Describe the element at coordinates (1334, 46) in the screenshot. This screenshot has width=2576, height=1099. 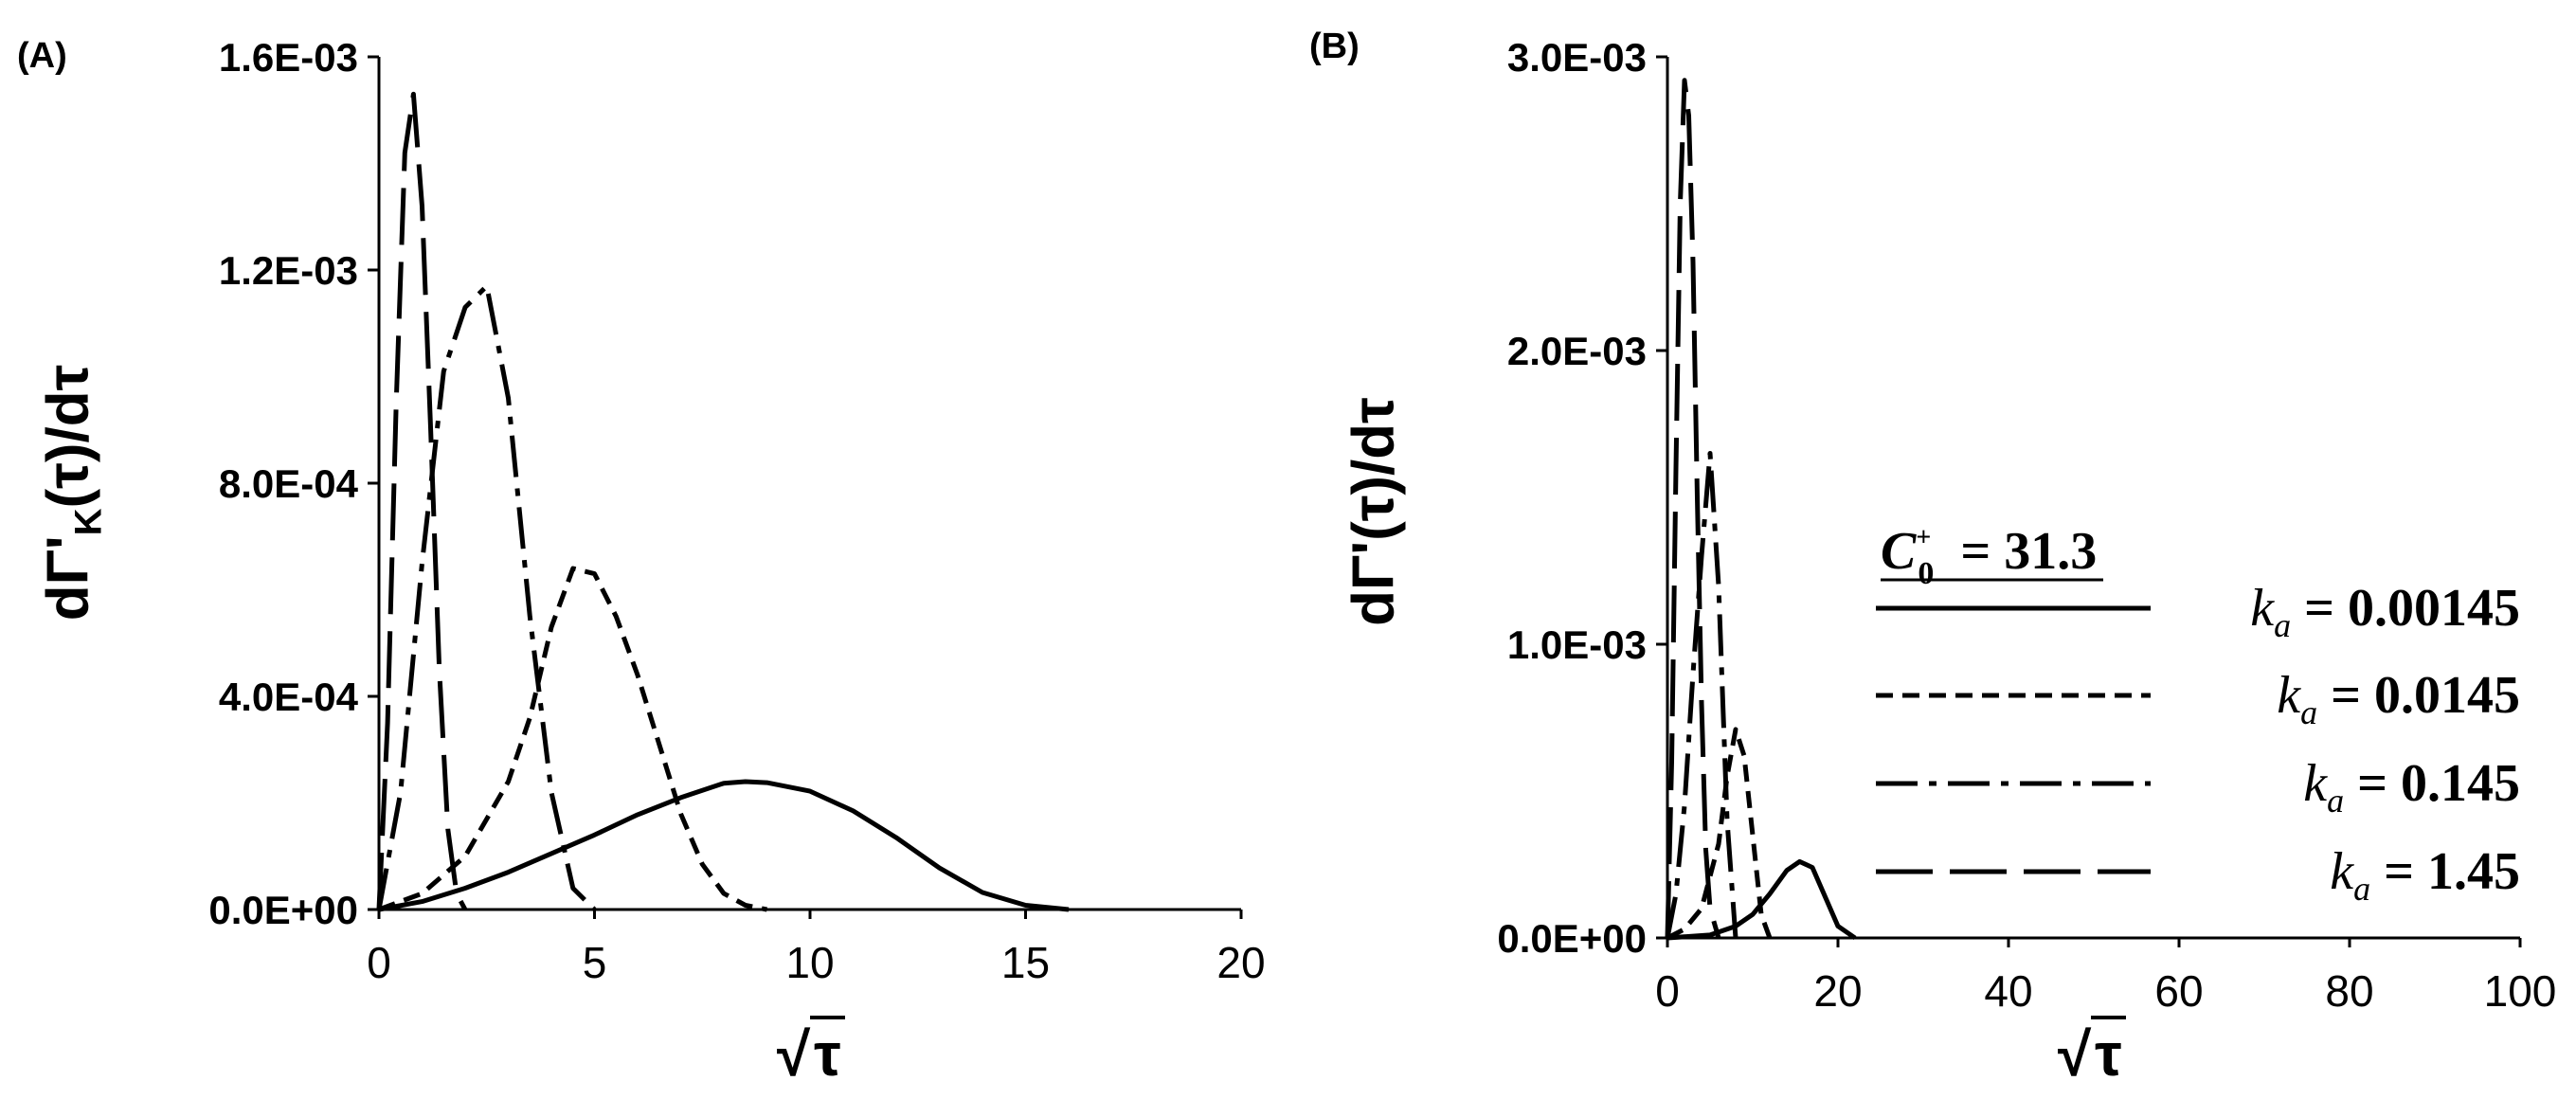
I see `panel-b-label: (B)` at that location.